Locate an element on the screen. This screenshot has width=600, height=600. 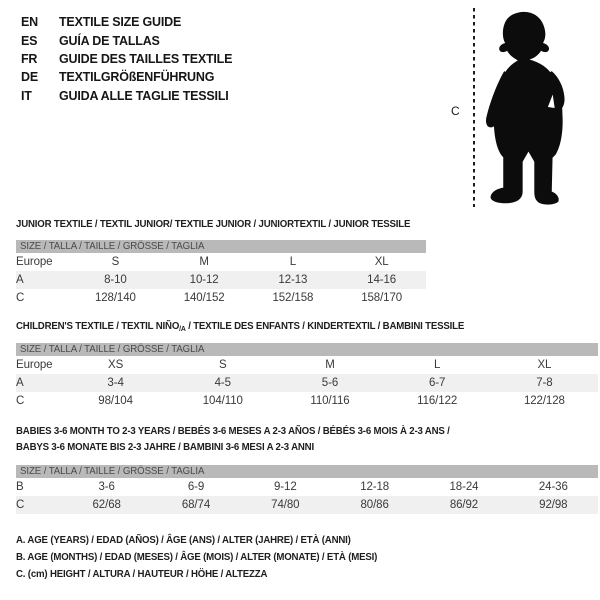
size-cell: 80/86 is located at coordinates (374, 505).